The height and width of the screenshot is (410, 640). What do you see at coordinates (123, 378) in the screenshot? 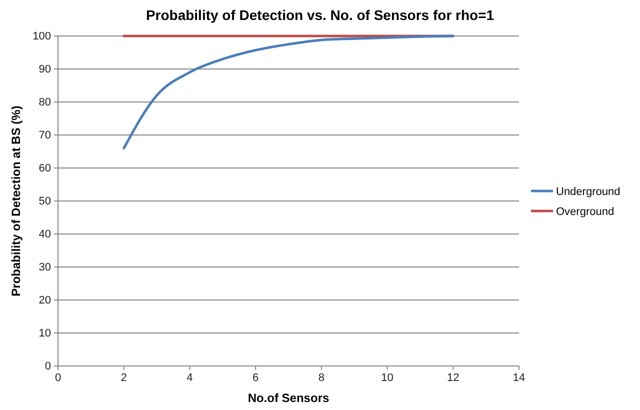
I see `x-tick-label: 2` at bounding box center [123, 378].